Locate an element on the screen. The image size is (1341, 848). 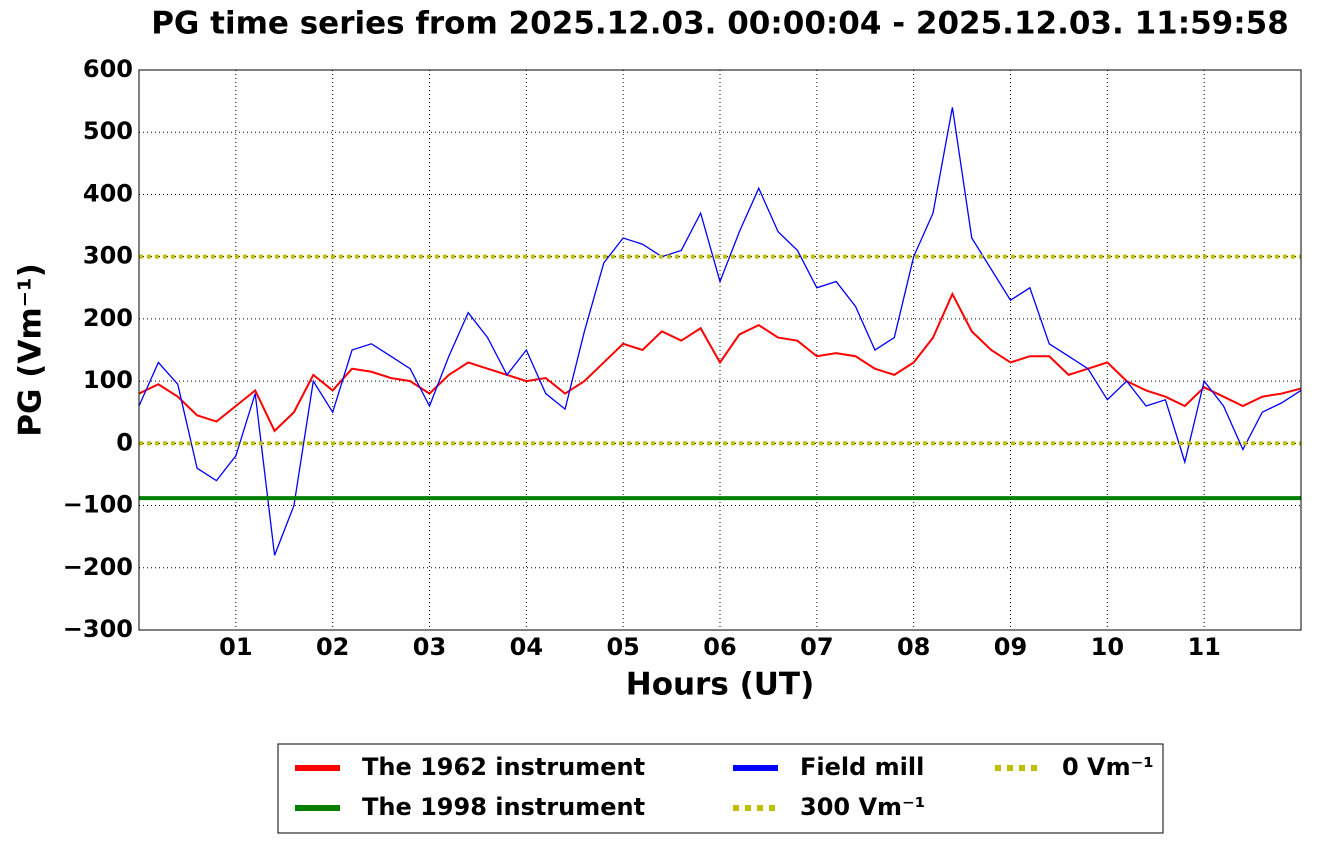
x-tick-label: 01 is located at coordinates (235, 647).